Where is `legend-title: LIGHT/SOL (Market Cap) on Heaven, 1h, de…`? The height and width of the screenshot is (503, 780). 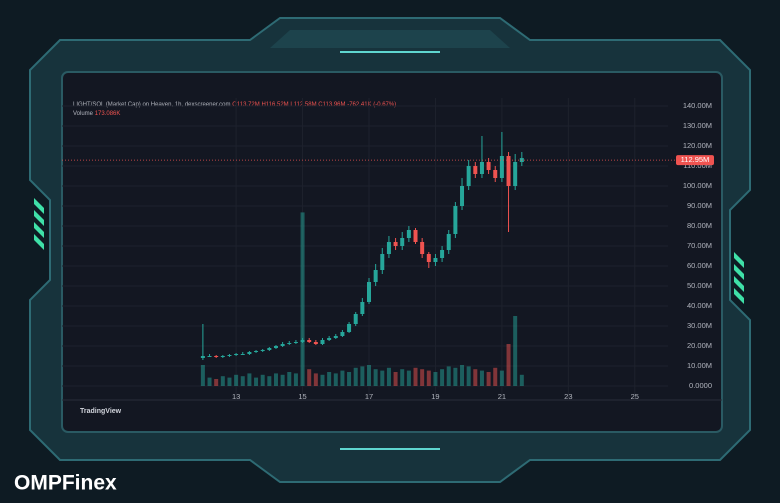 legend-title: LIGHT/SOL (Market Cap) on Heaven, 1h, de… is located at coordinates (152, 105).